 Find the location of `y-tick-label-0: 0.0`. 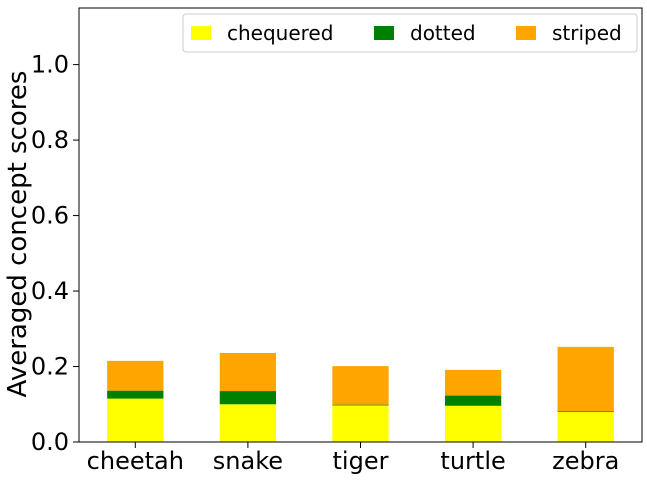

y-tick-label-0: 0.0 is located at coordinates (50, 442).